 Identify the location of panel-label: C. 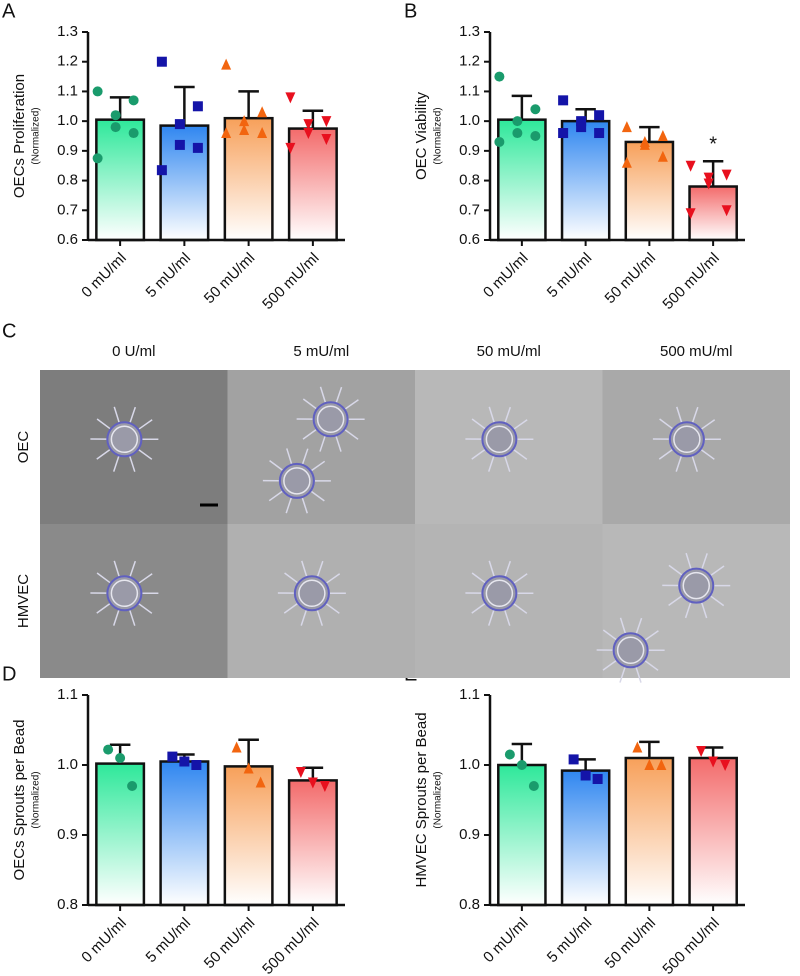
(9, 331).